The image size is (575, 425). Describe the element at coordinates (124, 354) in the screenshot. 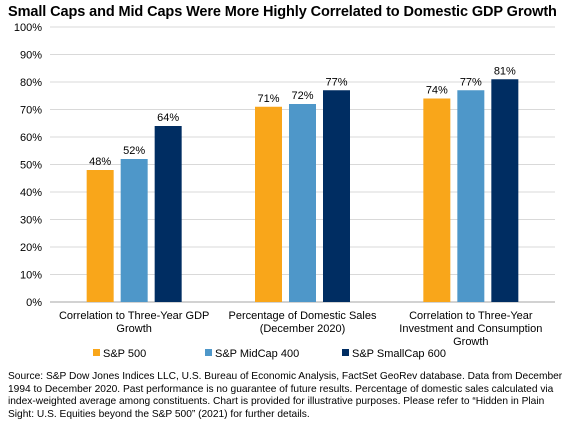

I see `legend-label: S&P 500` at that location.